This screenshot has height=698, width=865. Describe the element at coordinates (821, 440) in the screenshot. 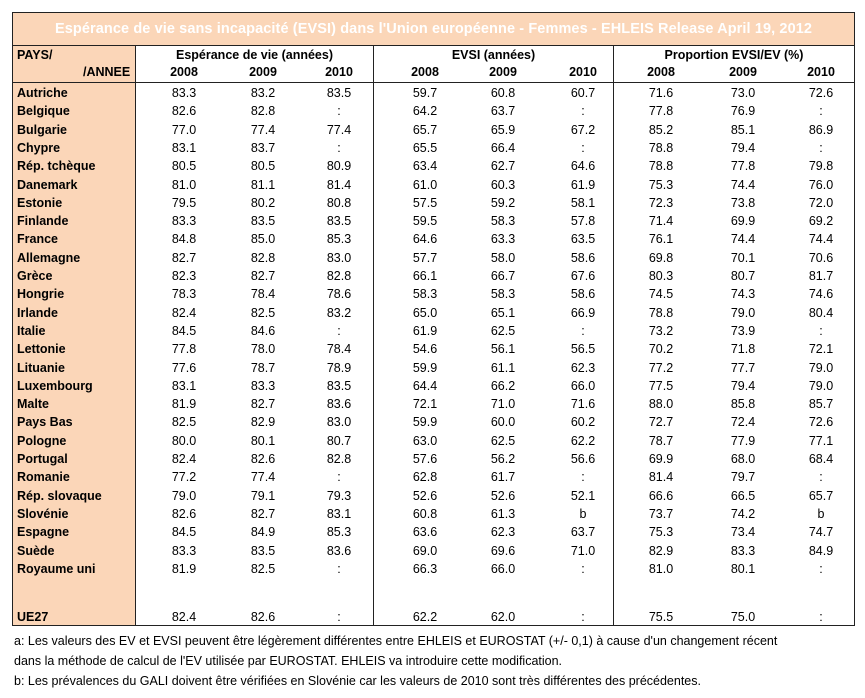

I see `value-cell: 77.1` at that location.